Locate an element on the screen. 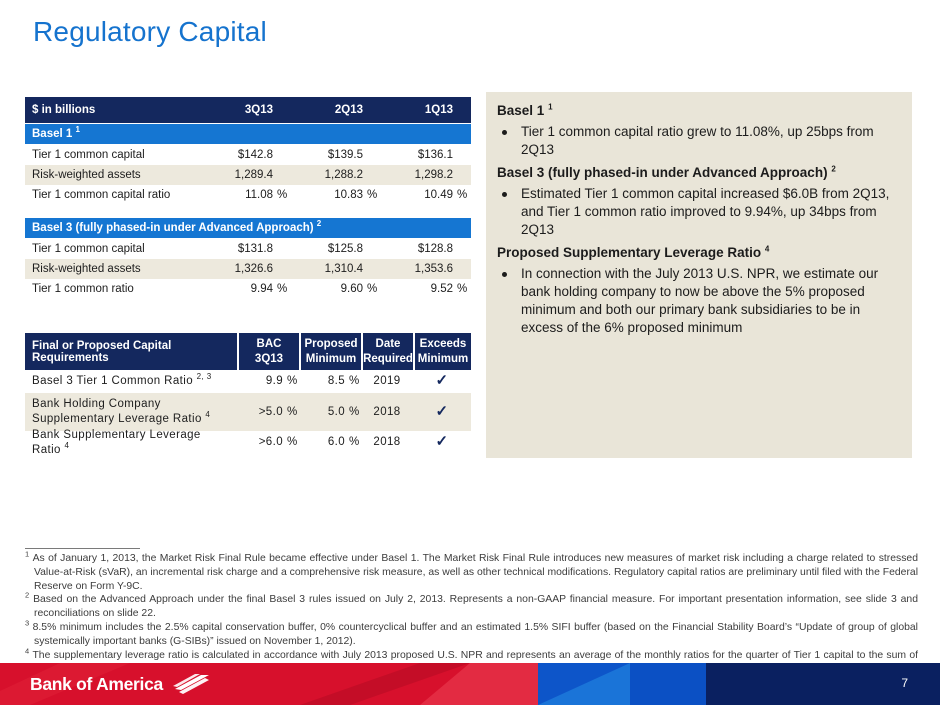 The width and height of the screenshot is (940, 705). footer-bar: Bank of America 7 is located at coordinates (470, 684).